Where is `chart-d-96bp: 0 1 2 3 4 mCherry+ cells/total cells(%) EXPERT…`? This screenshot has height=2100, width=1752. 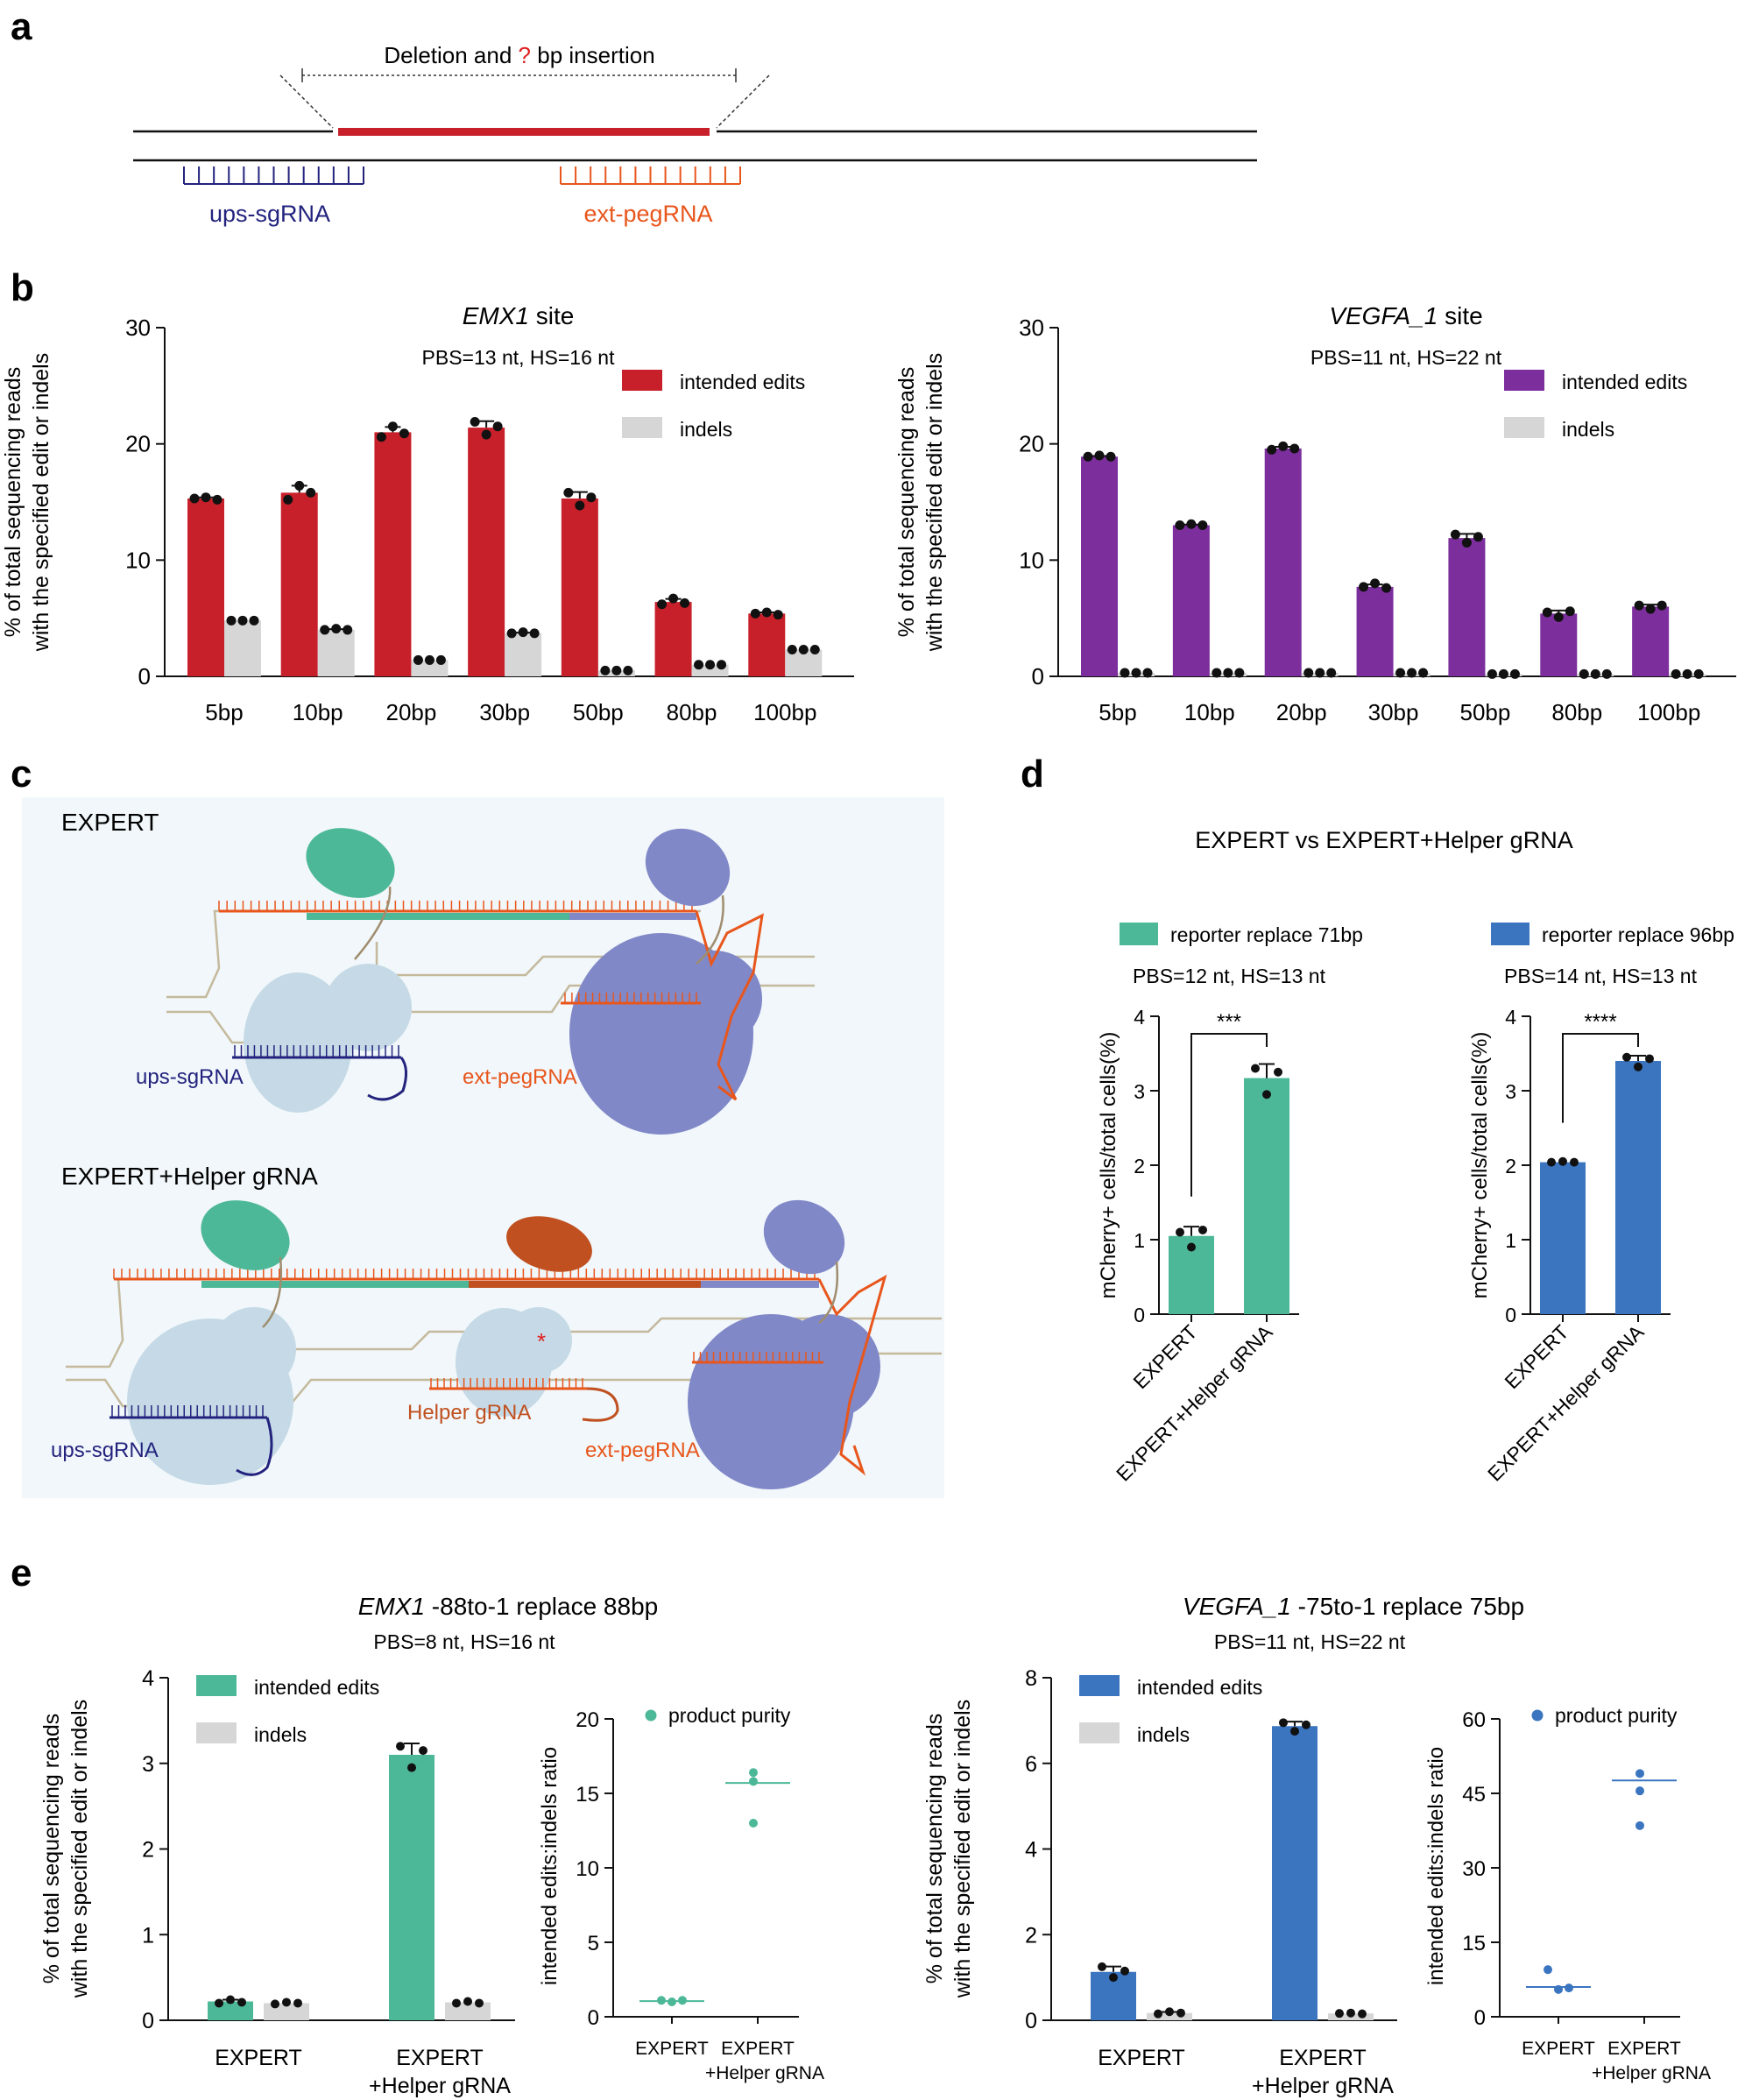 chart-d-96bp: 0 1 2 3 4 mCherry+ cells/total cells(%) EXPERT… is located at coordinates (1601, 1204).